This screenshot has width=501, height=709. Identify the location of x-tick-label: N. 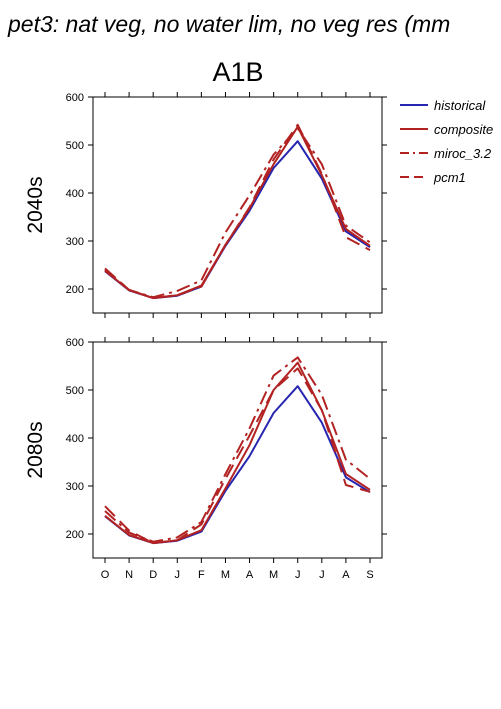
(129, 575).